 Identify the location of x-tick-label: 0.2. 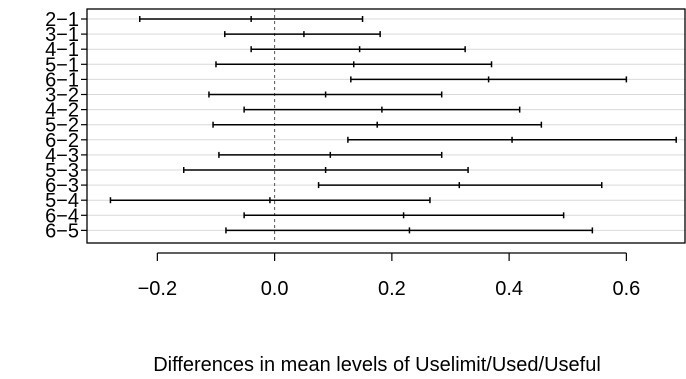
(392, 289).